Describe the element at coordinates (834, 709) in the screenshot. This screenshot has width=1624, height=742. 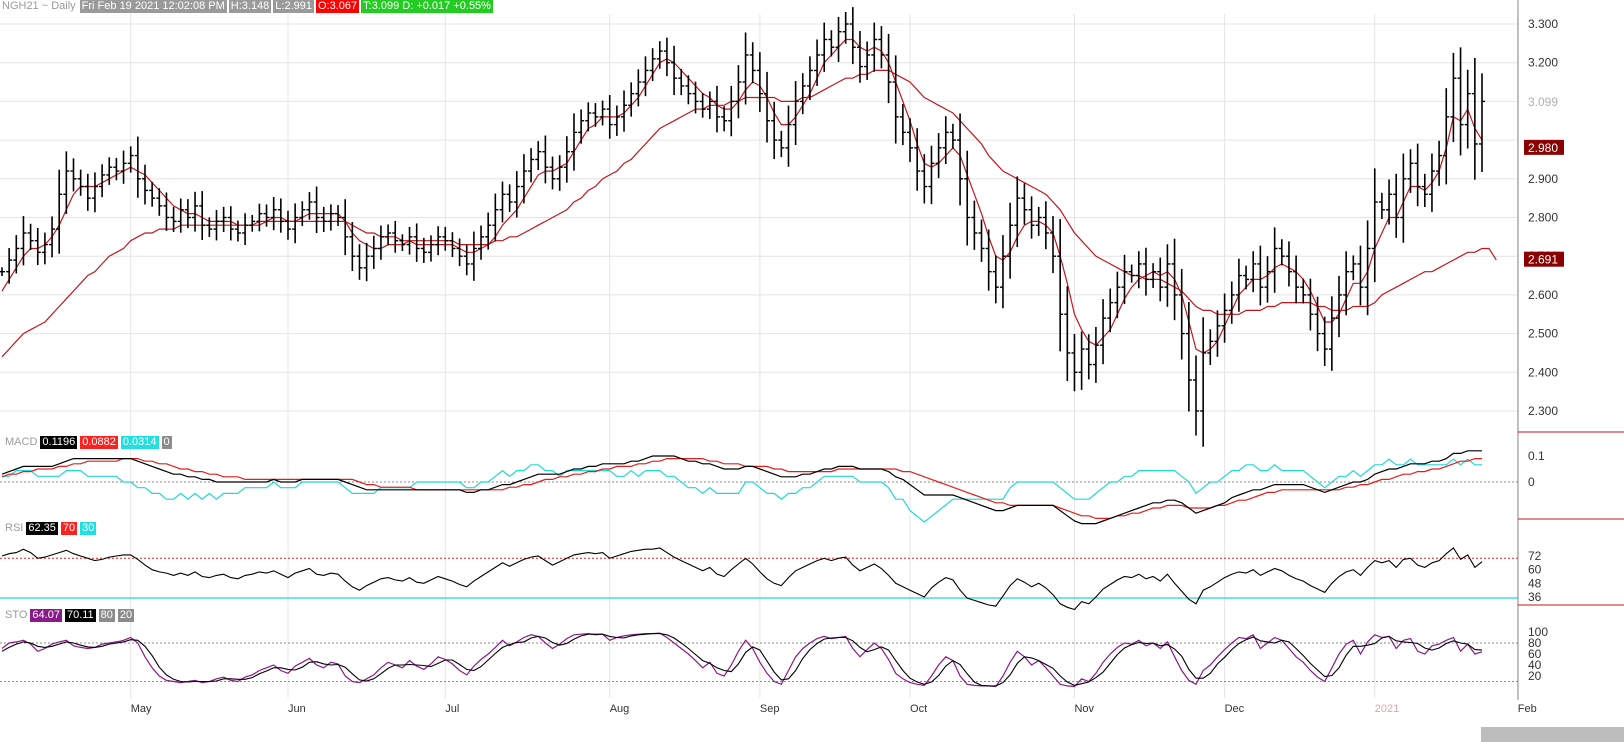
I see `month-axis: May Jun Jul Aug Sep Oct Nov Dec 2021 Feb` at that location.